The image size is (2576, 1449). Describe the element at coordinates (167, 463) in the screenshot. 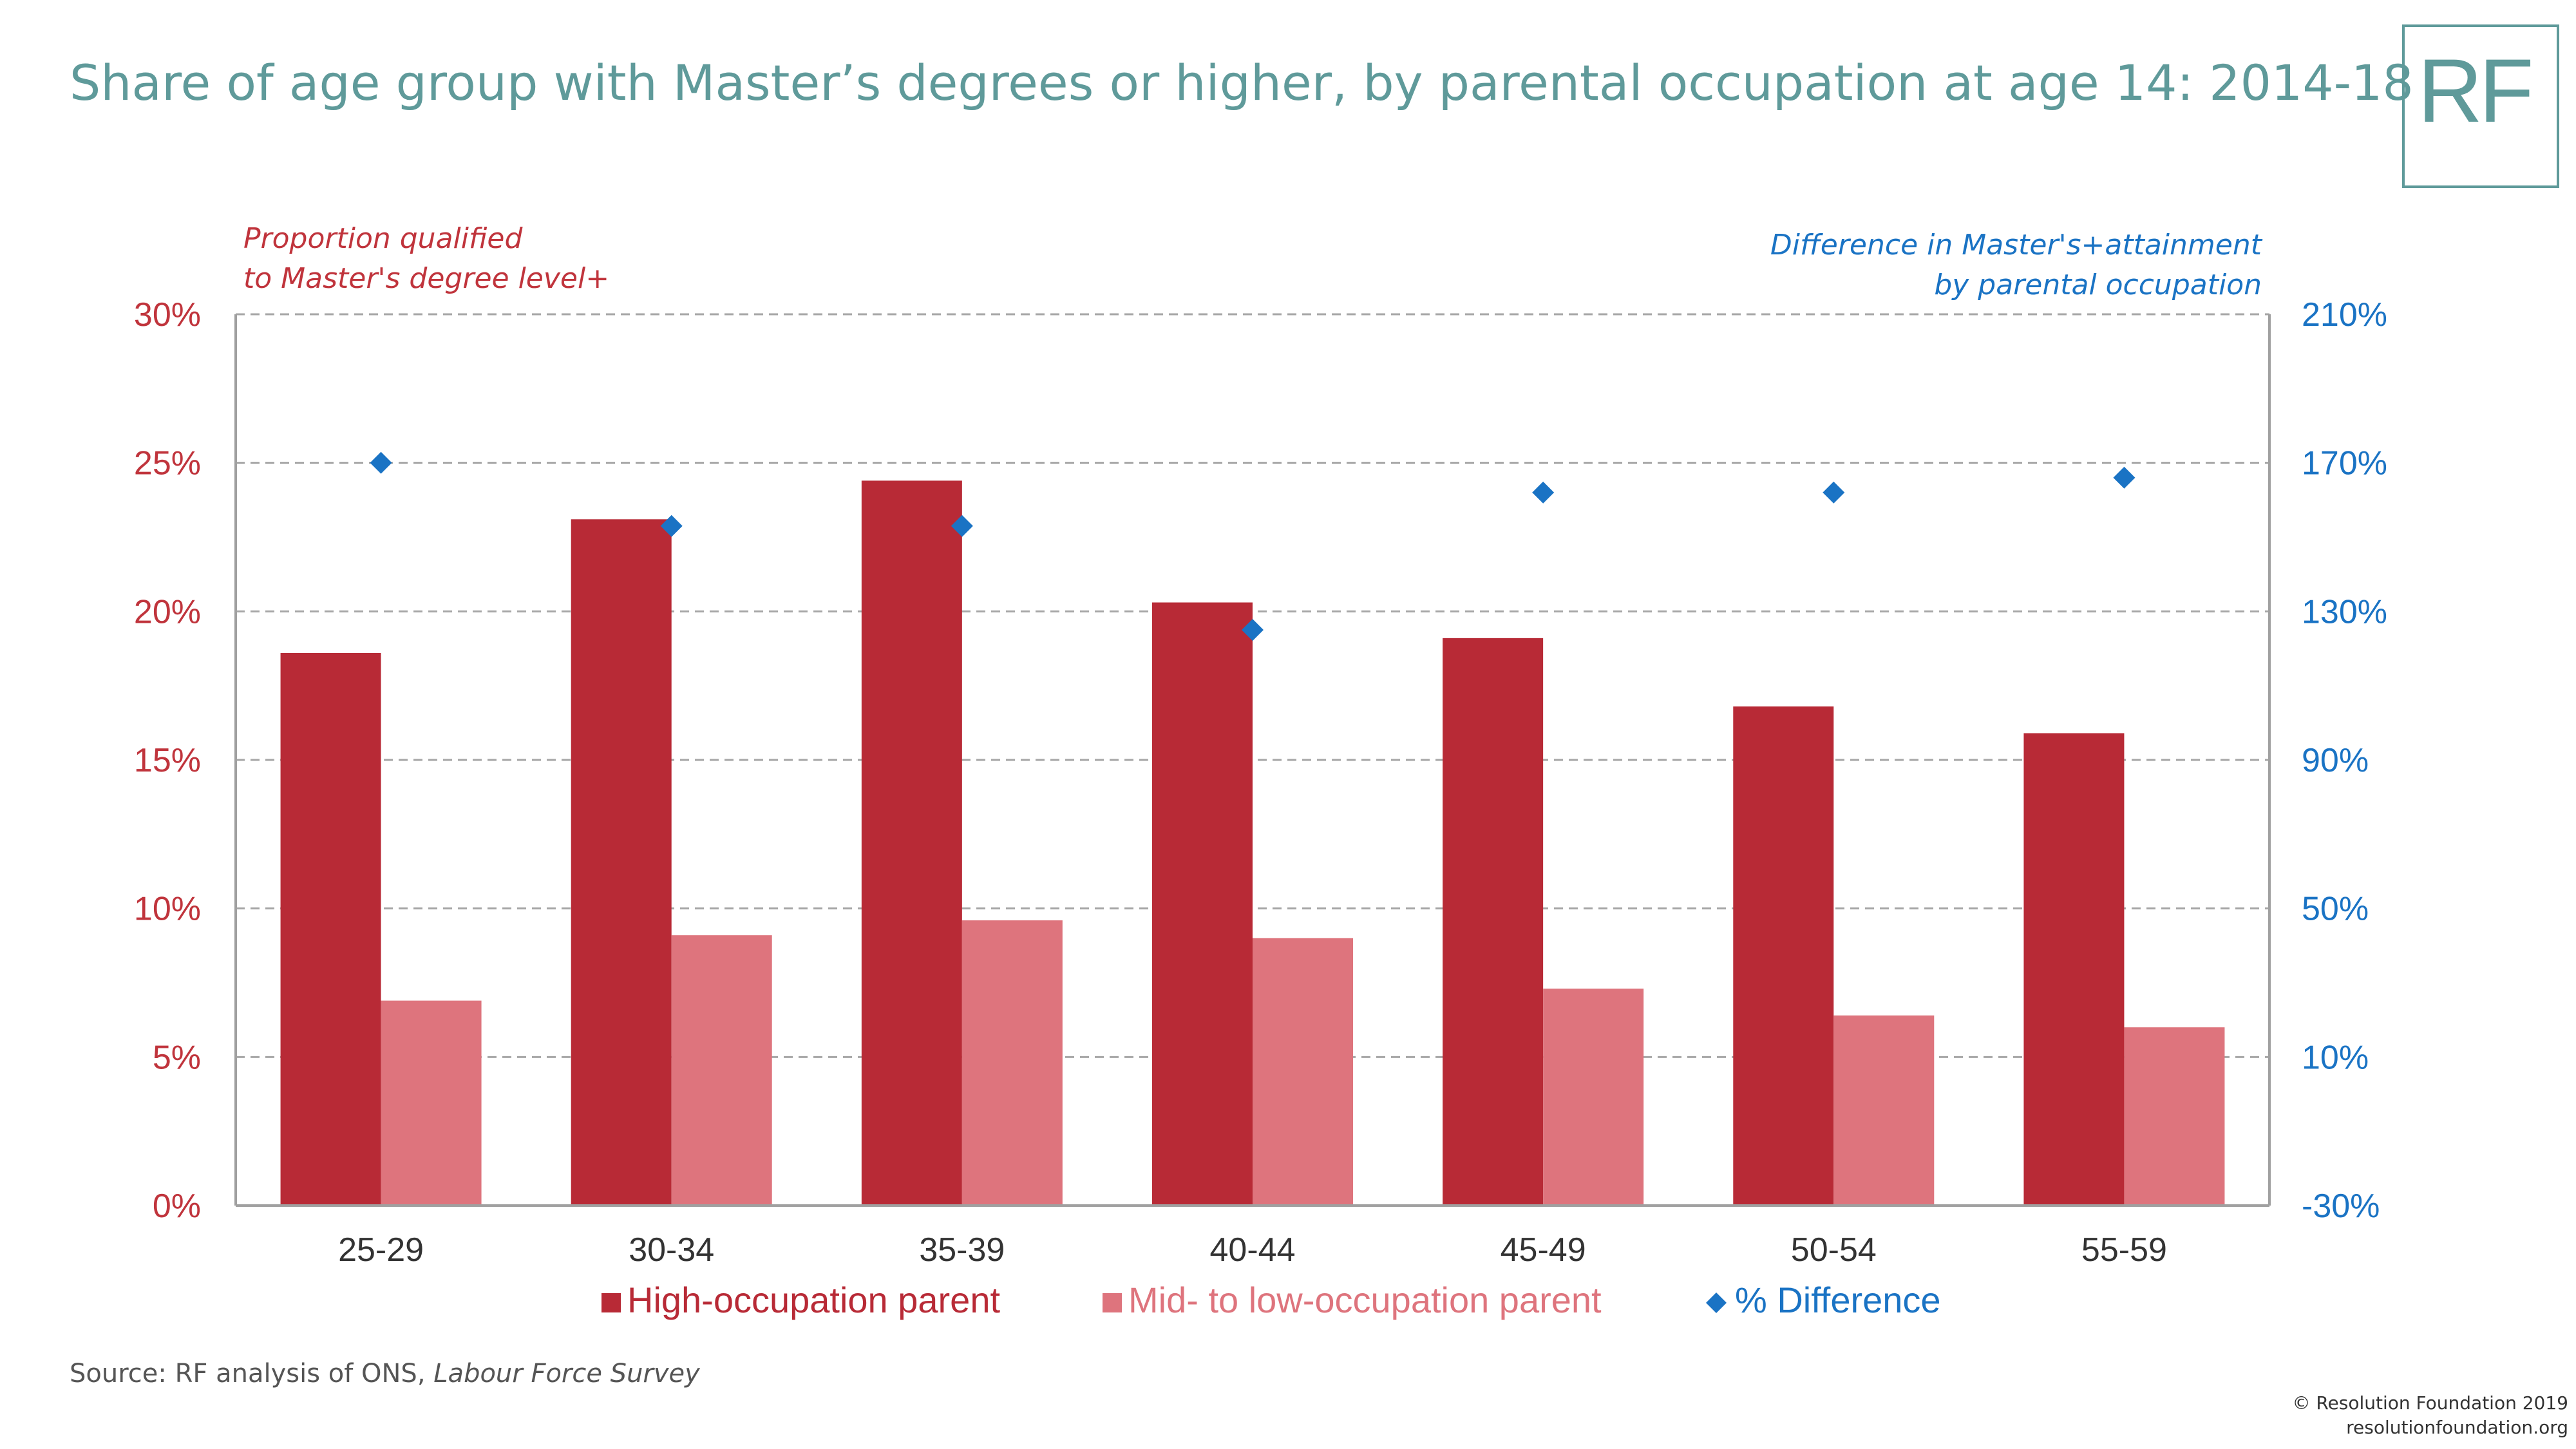

I see `left-tick-label: 25%` at that location.